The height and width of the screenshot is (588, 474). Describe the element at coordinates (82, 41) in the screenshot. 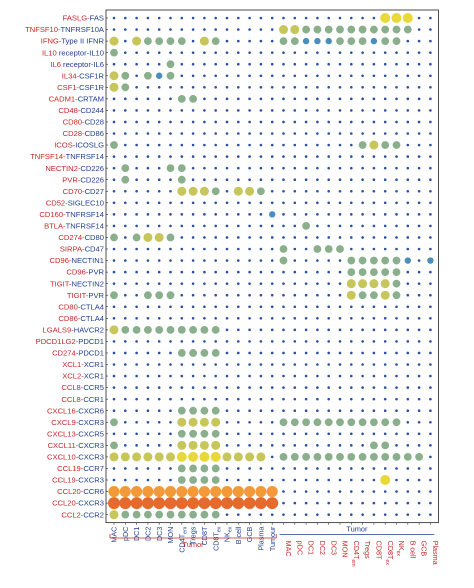

I see `row-label-receptor: Type II IFNR` at that location.